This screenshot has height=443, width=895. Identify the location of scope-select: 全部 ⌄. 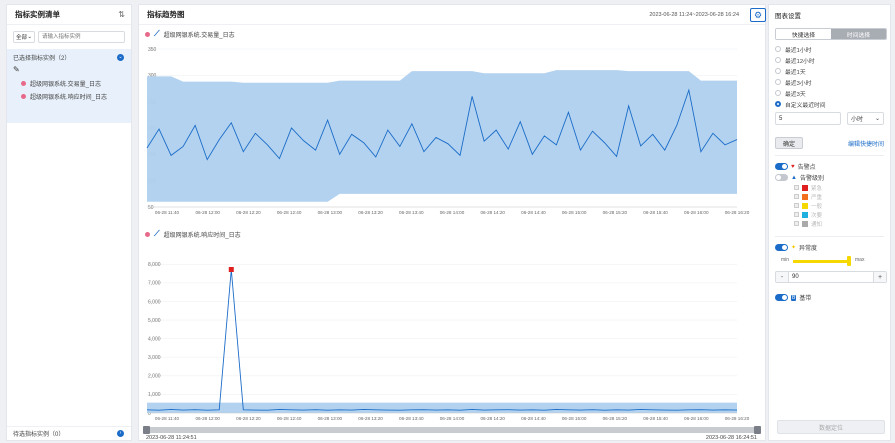
(24, 37).